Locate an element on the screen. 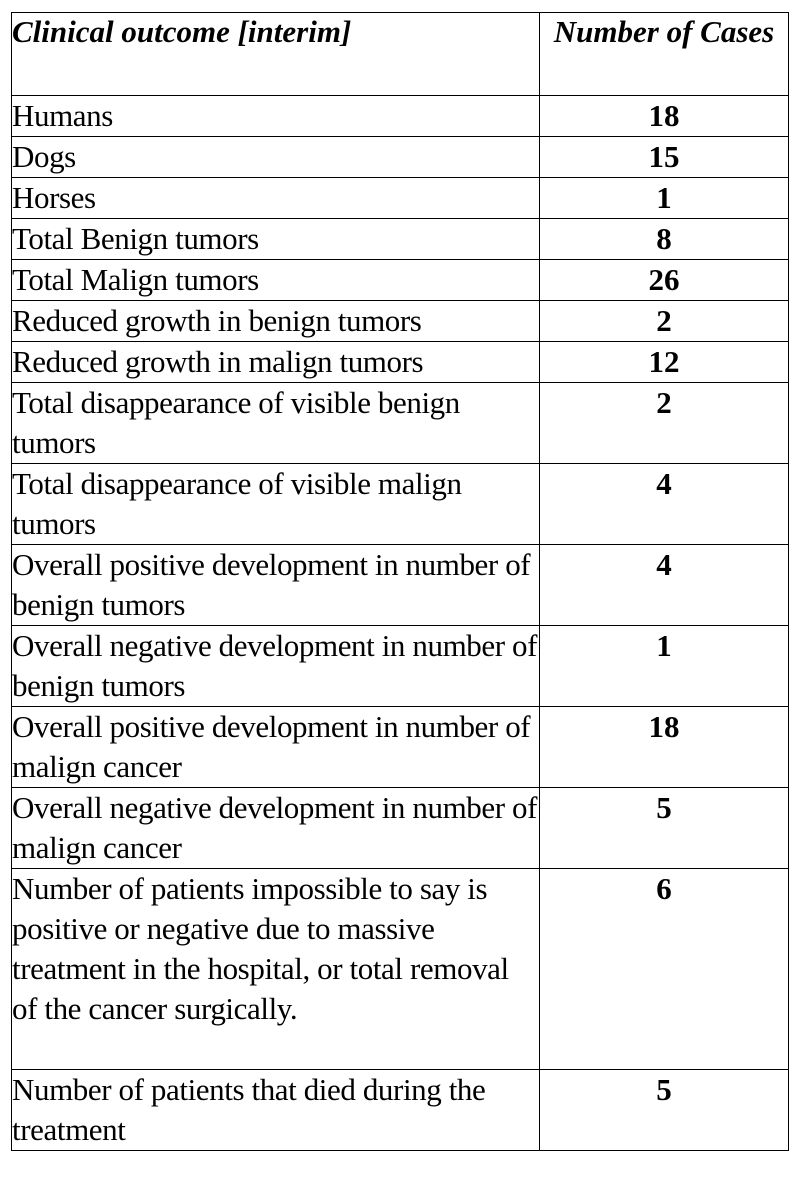 This screenshot has width=800, height=1177. table-row: Total Malign tumors 26 is located at coordinates (400, 280).